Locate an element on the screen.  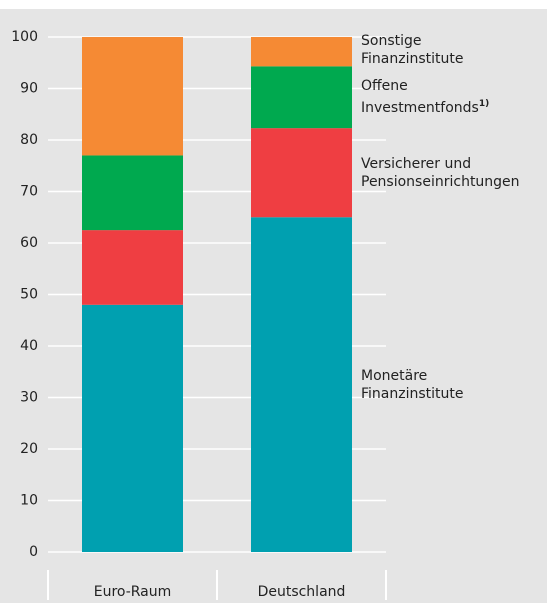
legend-label: Offene Investmentfonds1) is located at coordinates (425, 97).